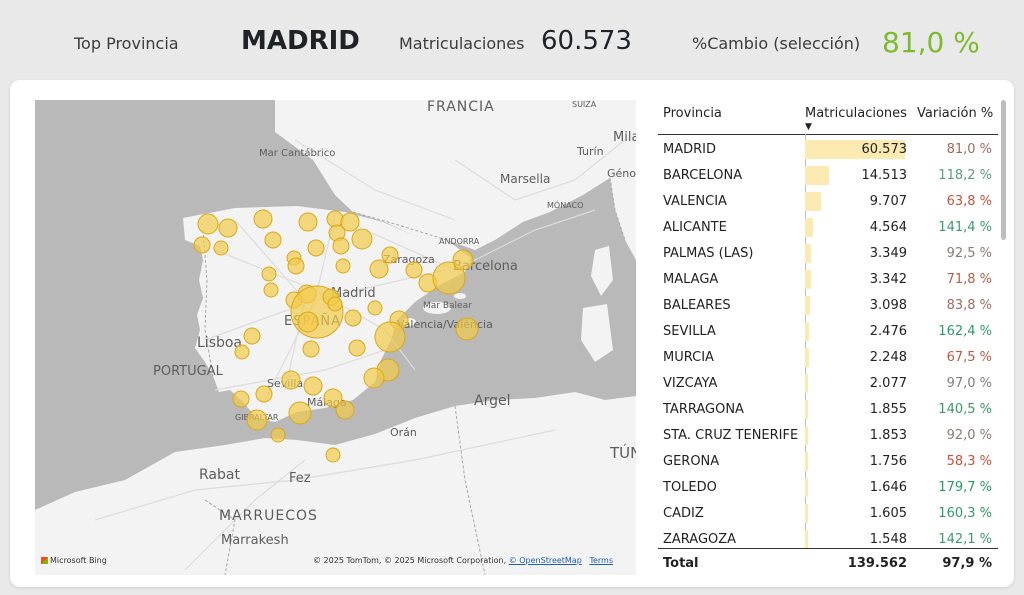 Image resolution: width=1024 pixels, height=595 pixels. Describe the element at coordinates (827, 228) in the screenshot. I see `table-row: ALICANTE 4.564 141,4 %` at that location.